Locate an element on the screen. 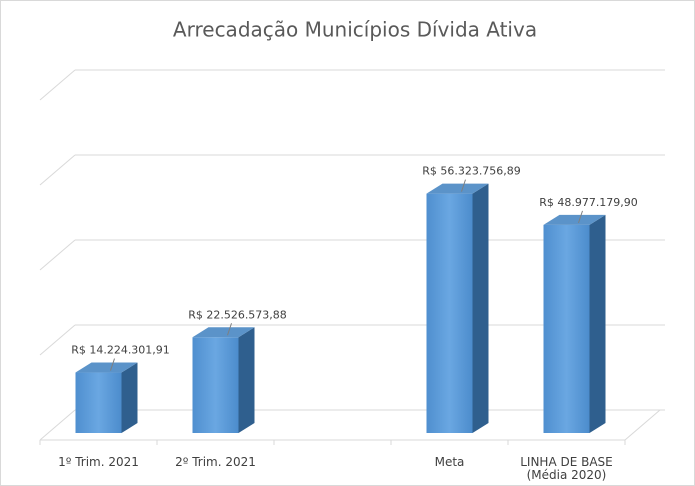 This screenshot has height=486, width=695. x-tick-label: LINHA DE BASE (Média 2020) is located at coordinates (566, 468).